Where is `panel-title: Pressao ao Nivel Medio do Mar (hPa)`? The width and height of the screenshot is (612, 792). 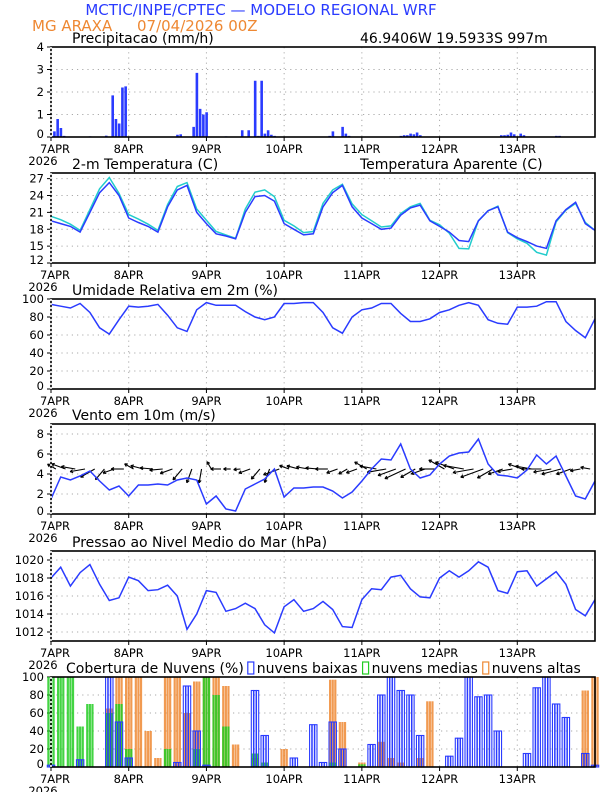
panel-title: Pressao ao Nivel Medio do Mar (hPa) is located at coordinates (199, 543).